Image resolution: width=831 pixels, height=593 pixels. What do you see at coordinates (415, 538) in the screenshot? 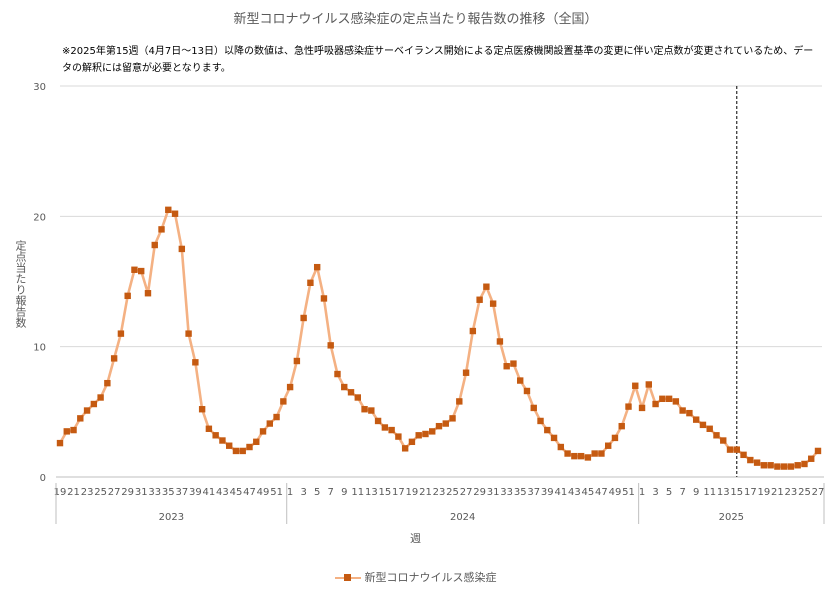
I see `x-axis-label: 週` at bounding box center [415, 538].